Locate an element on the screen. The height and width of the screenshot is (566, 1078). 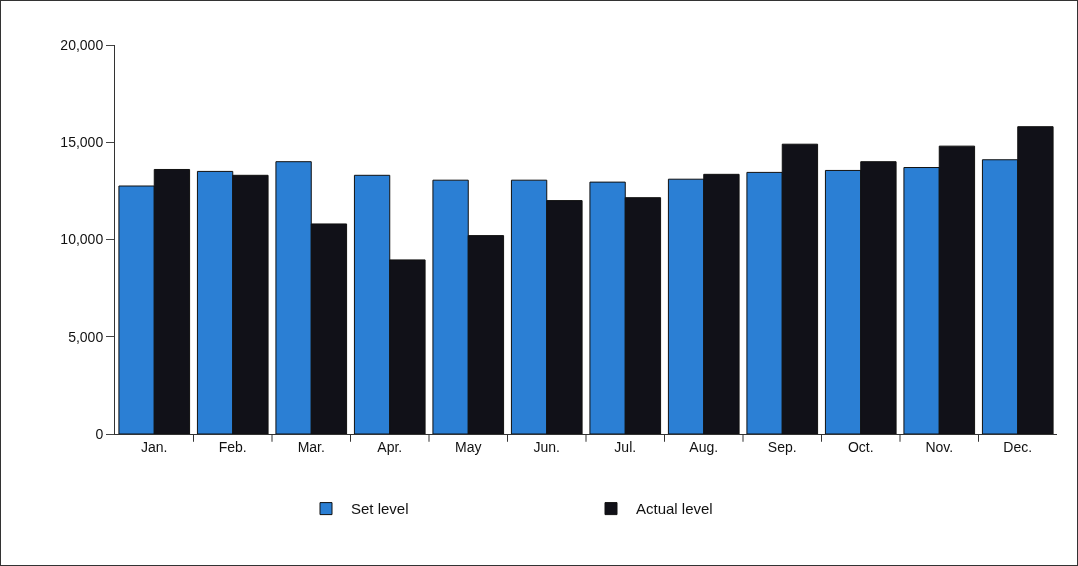
legend-label: Actual level is located at coordinates (674, 509).